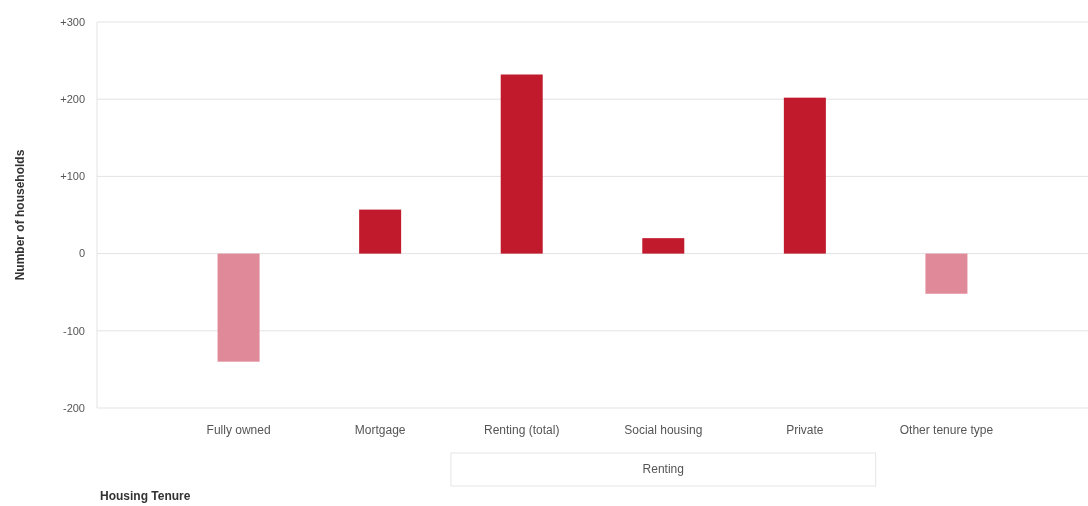 The width and height of the screenshot is (1088, 506). I want to click on x-tick-label: Renting (total), so click(522, 430).